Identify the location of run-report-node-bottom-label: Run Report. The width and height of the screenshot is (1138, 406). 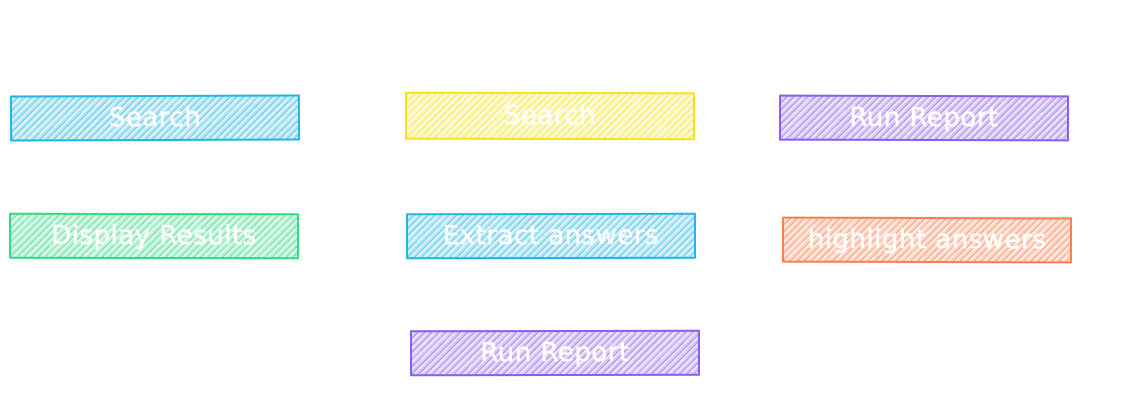
(555, 353).